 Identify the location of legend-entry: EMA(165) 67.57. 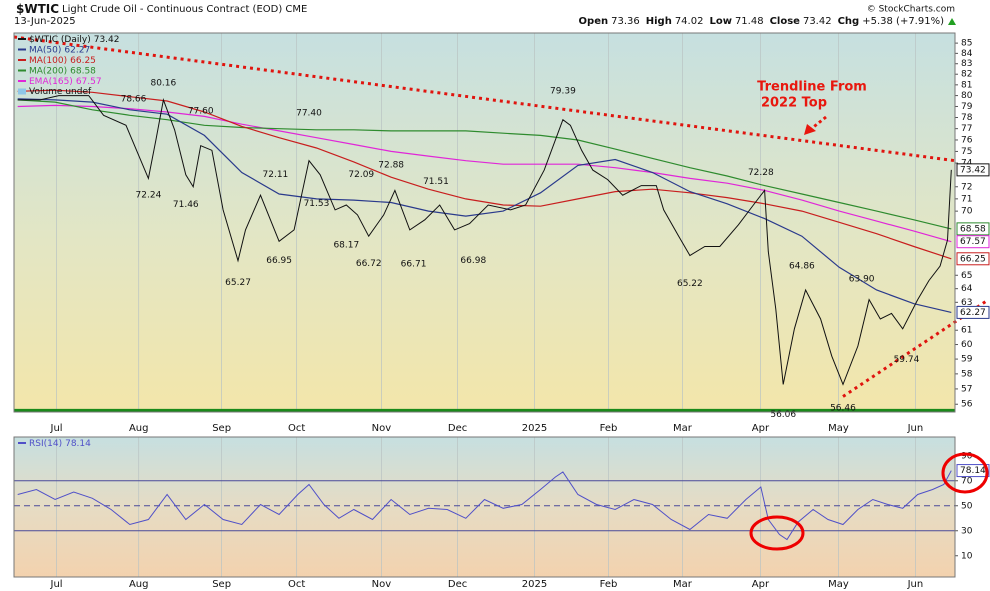
(65, 82).